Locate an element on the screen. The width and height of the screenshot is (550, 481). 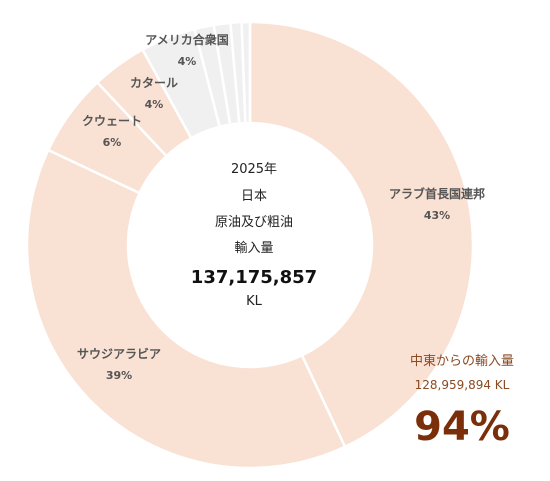
center-unit: KL is located at coordinates (254, 301).